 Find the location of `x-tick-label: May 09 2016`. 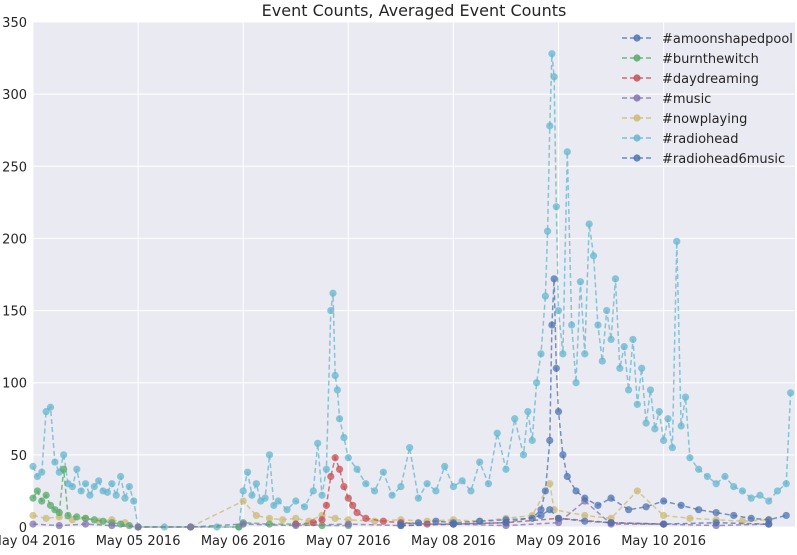

x-tick-label: May 09 2016 is located at coordinates (558, 541).